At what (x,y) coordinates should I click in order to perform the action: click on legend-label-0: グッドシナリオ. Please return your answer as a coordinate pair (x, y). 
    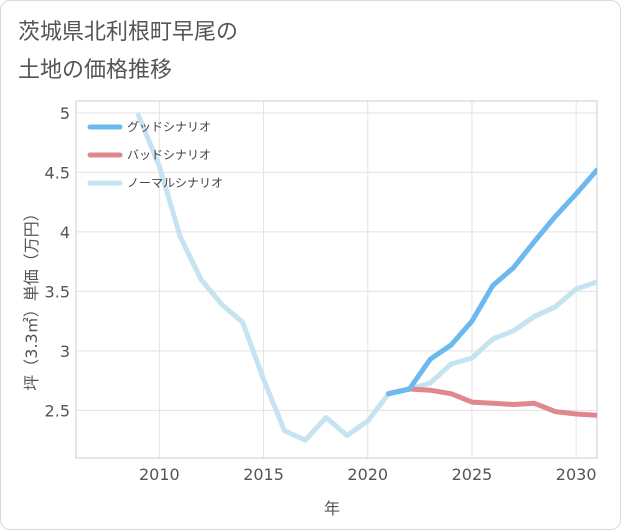
    Looking at the image, I should click on (169, 127).